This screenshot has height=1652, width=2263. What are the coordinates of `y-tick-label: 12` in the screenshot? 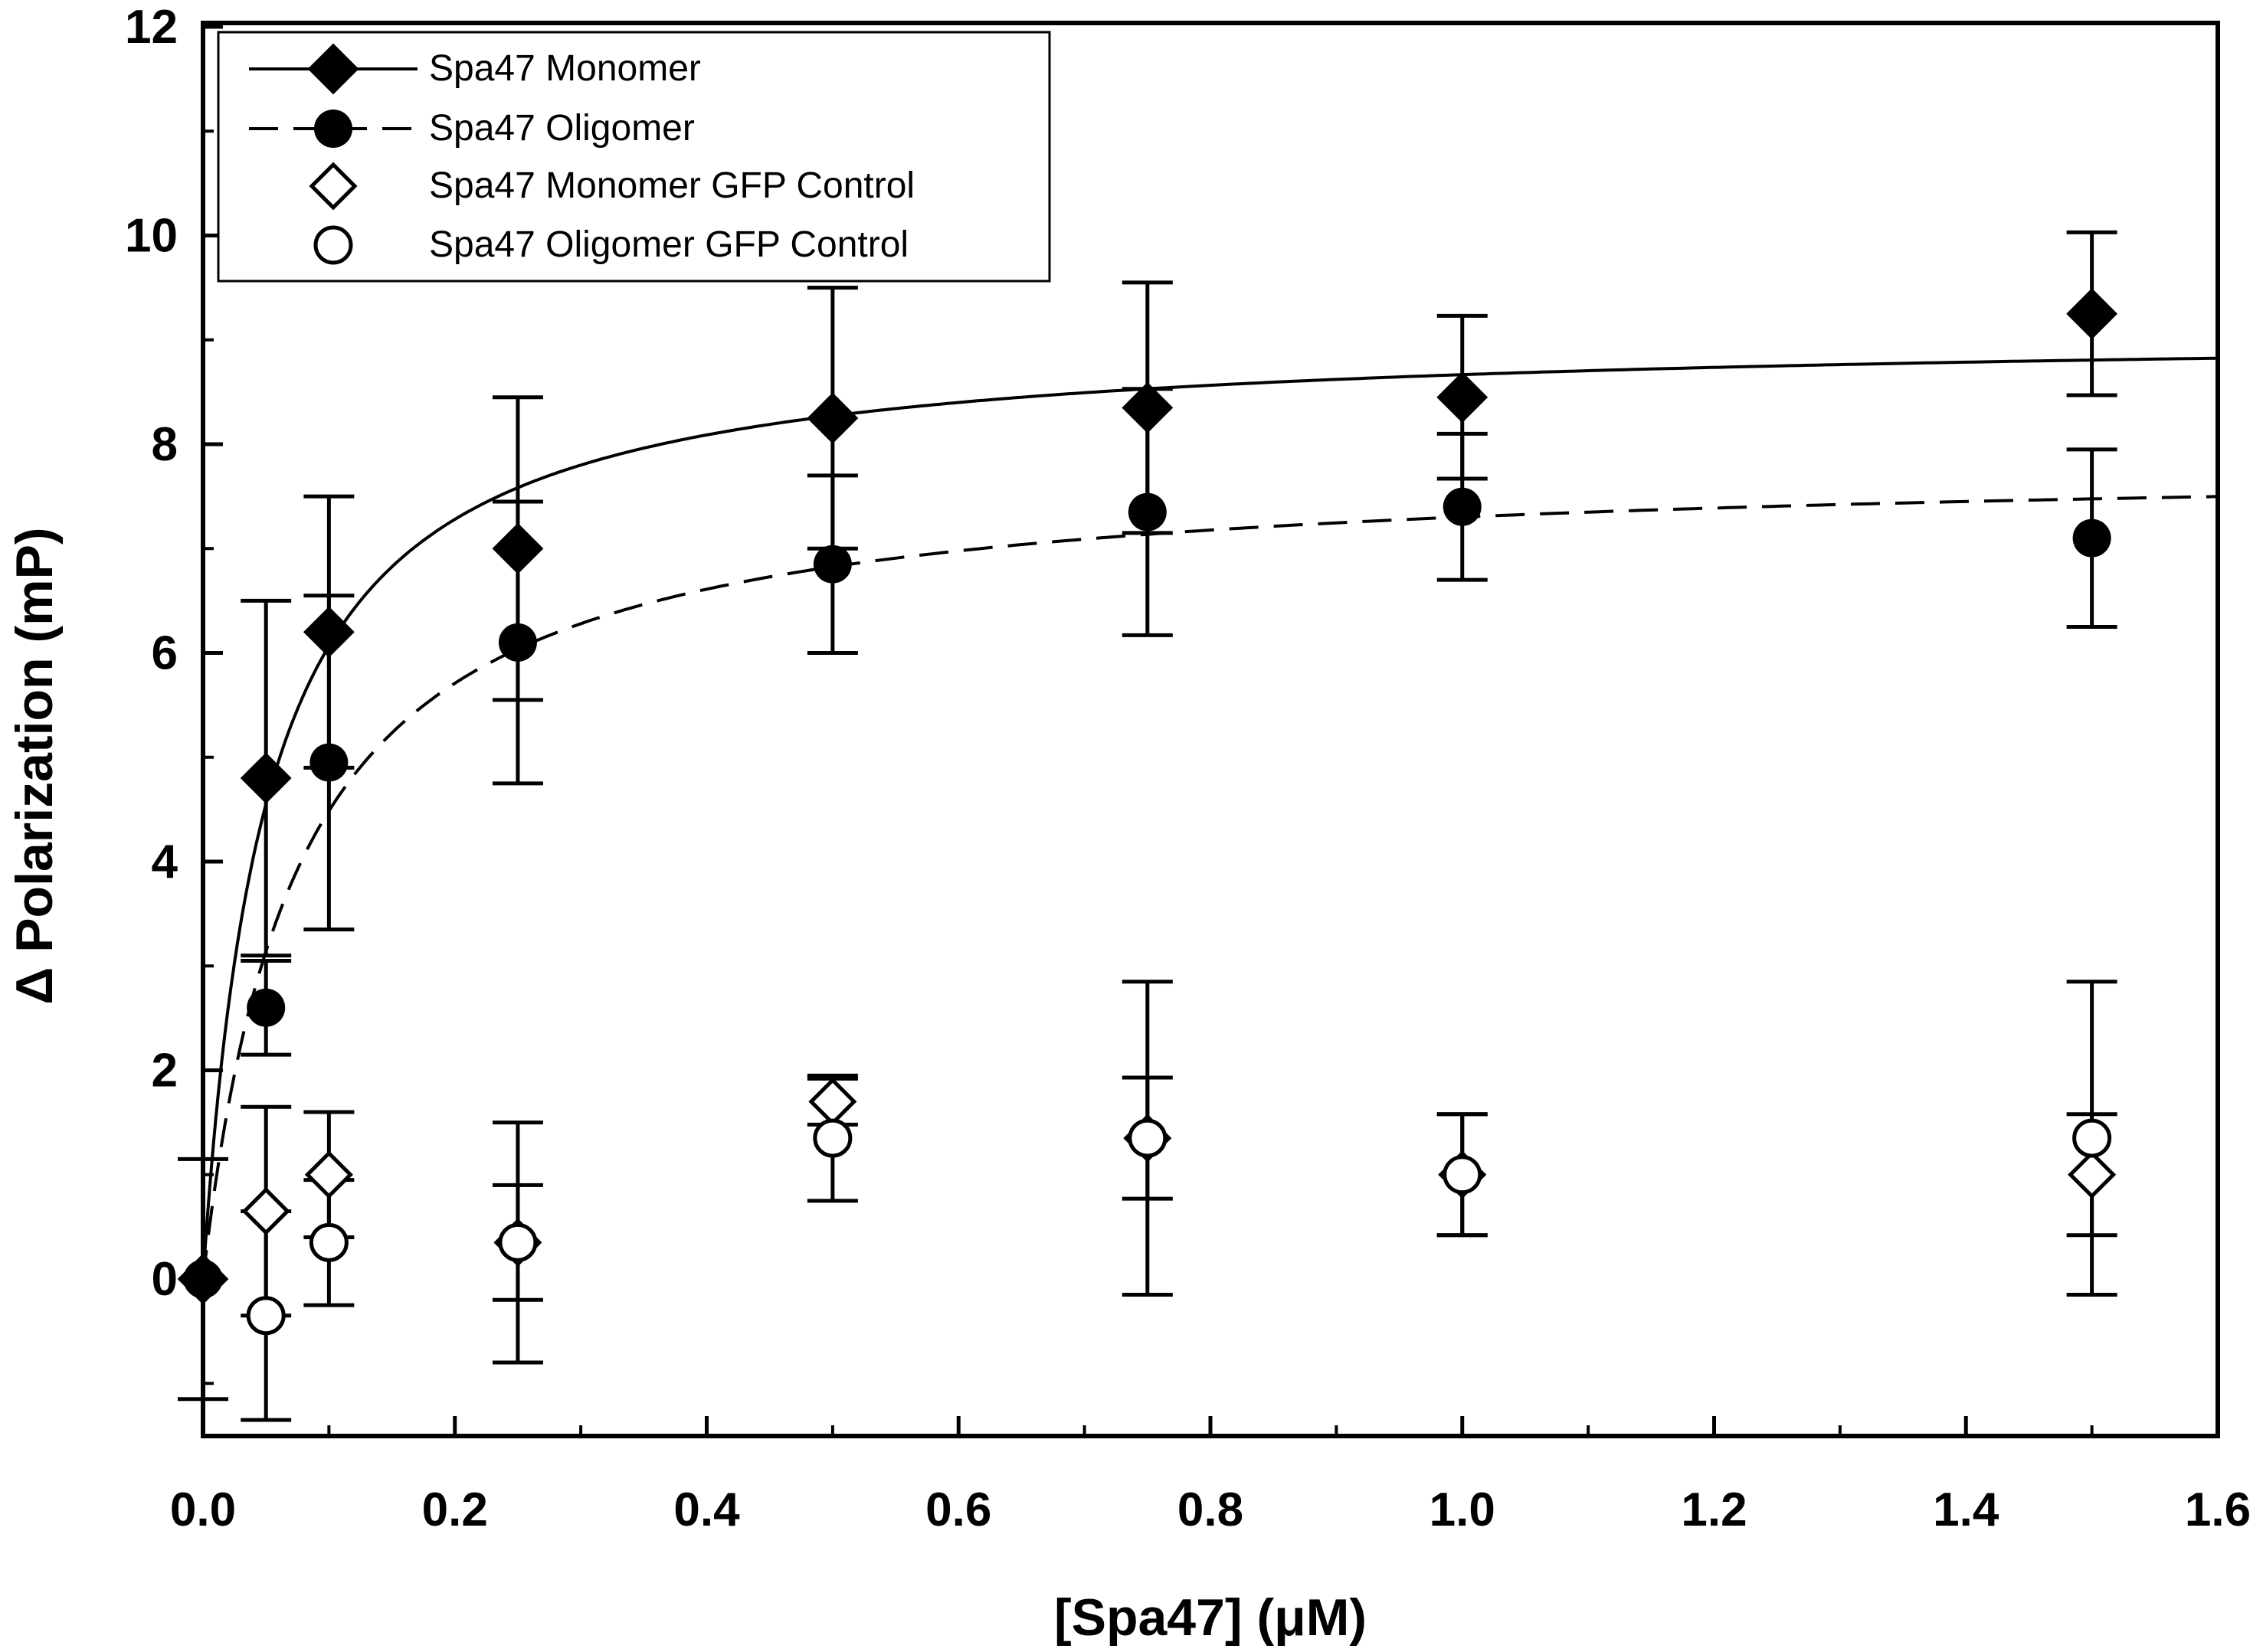 It's located at (151, 27).